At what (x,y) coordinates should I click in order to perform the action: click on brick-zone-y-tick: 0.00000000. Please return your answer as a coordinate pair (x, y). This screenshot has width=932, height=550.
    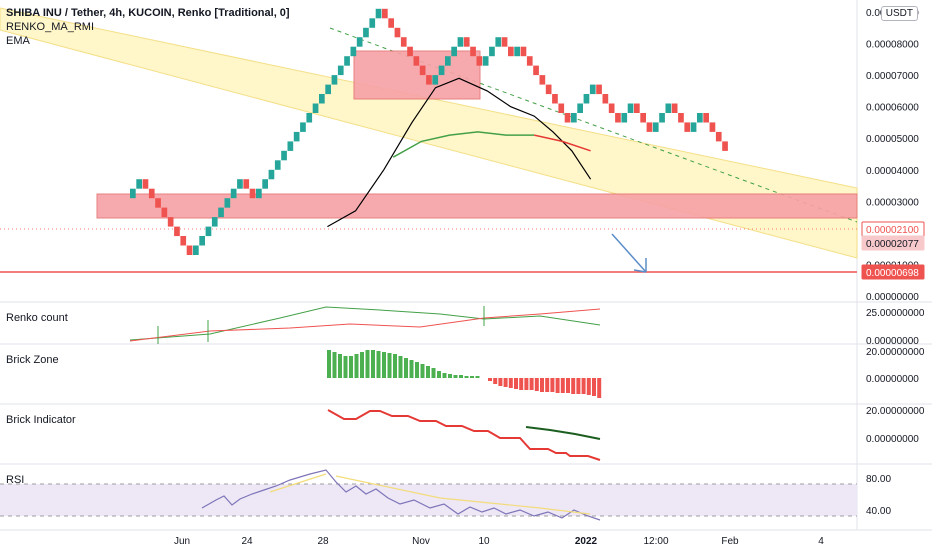
    Looking at the image, I should click on (892, 379).